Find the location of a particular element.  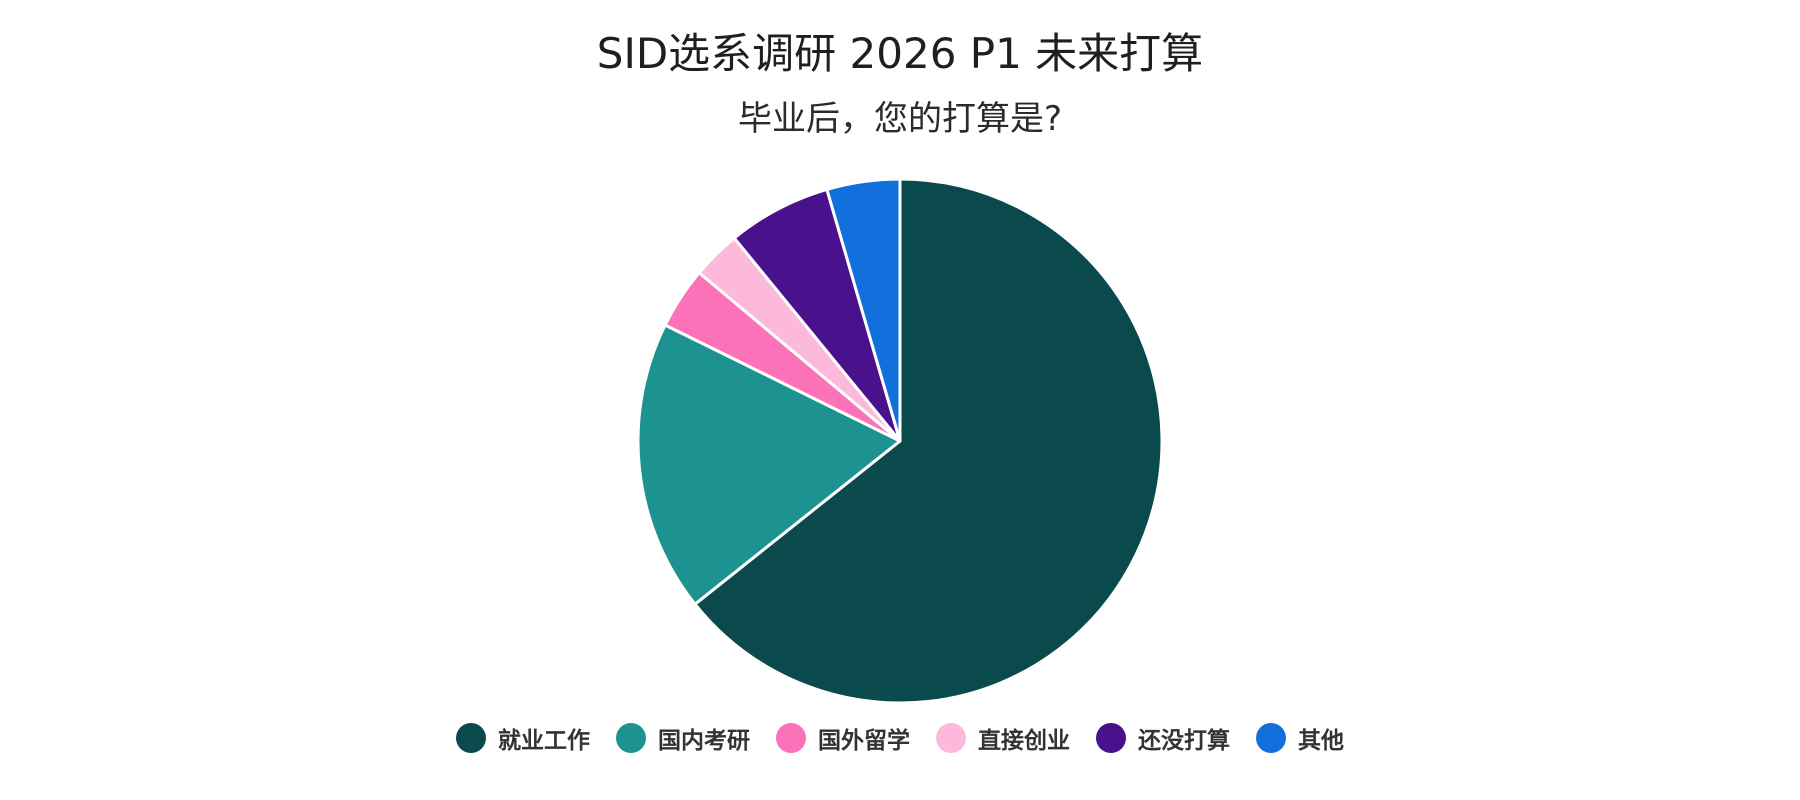

legend-item-1: 就业工作 is located at coordinates (523, 738).